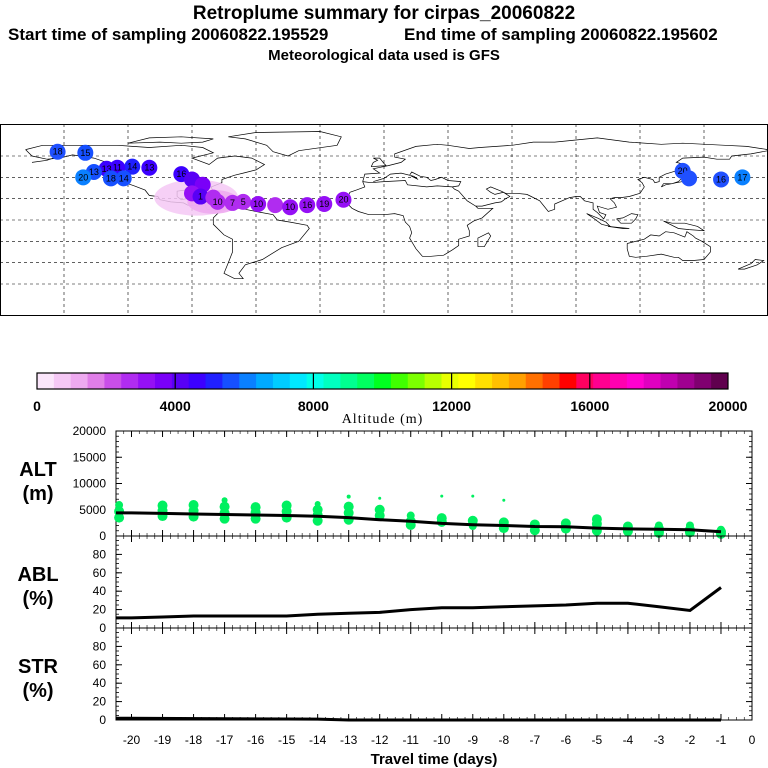 The image size is (768, 768). Describe the element at coordinates (37, 575) in the screenshot. I see `panel-ylabel: ABL` at that location.